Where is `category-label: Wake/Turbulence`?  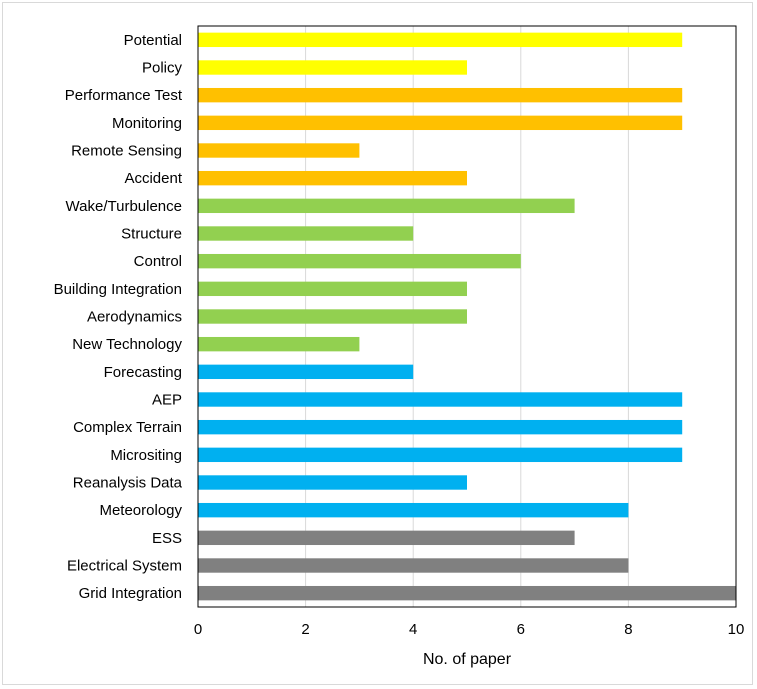
category-label: Wake/Turbulence is located at coordinates (124, 206).